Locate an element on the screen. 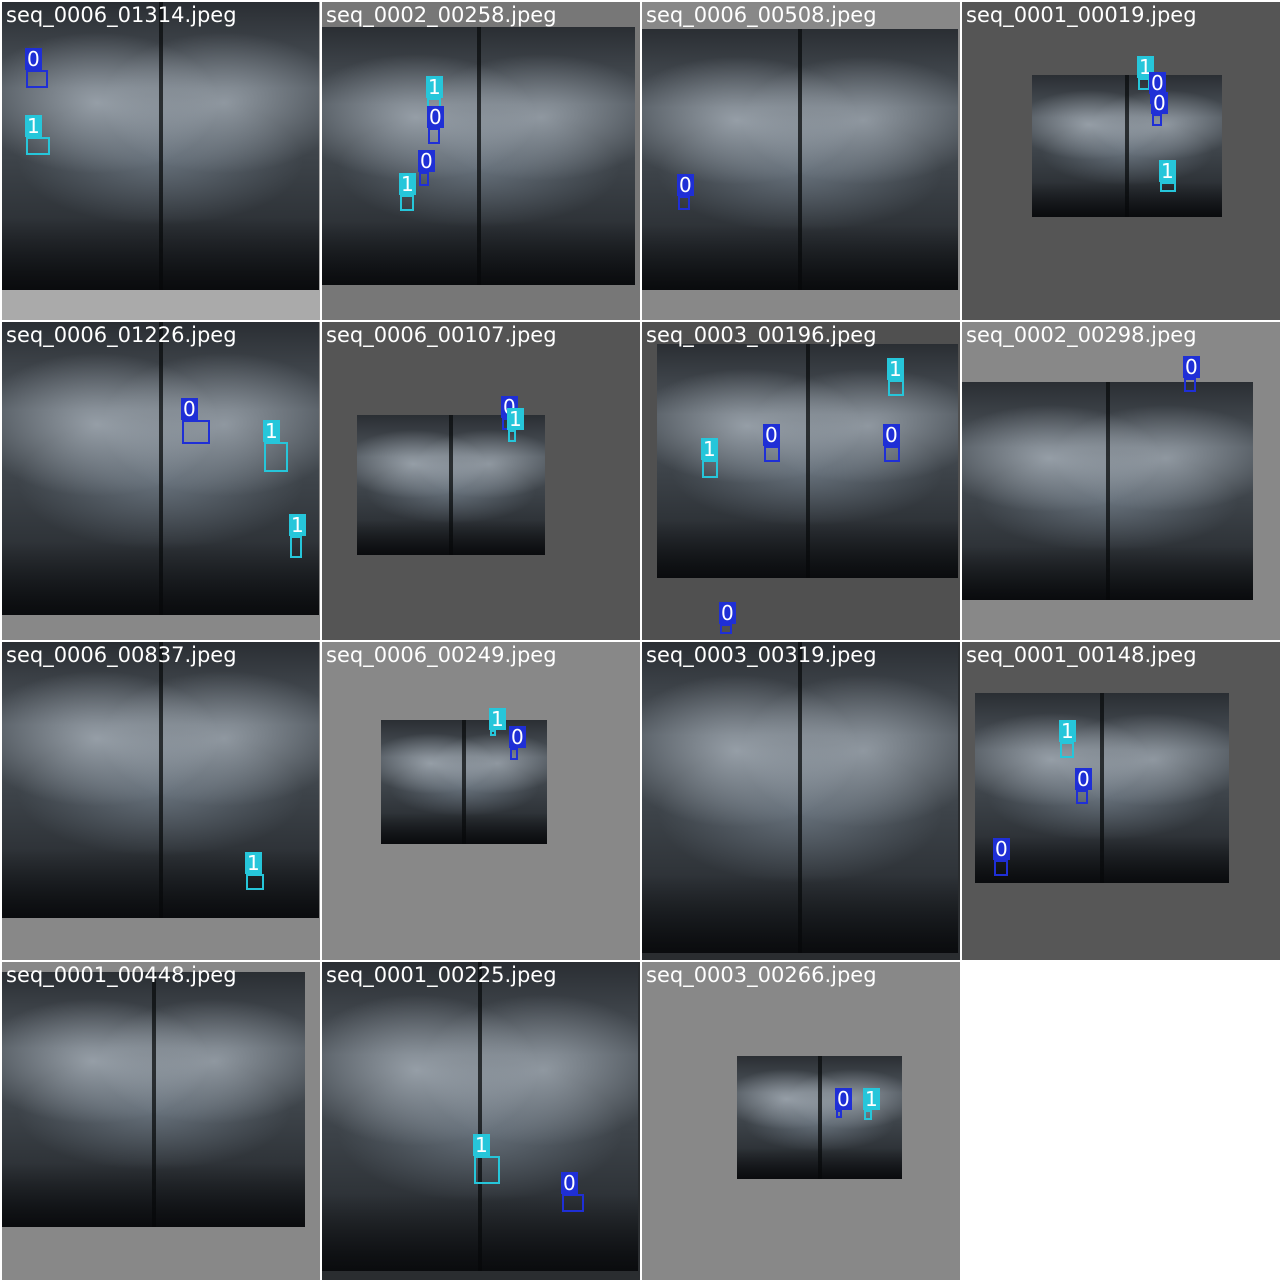 This screenshot has width=1280, height=1280. mosaic-tile: seq_0006_00107.jpeg 0 1 is located at coordinates (481, 481).